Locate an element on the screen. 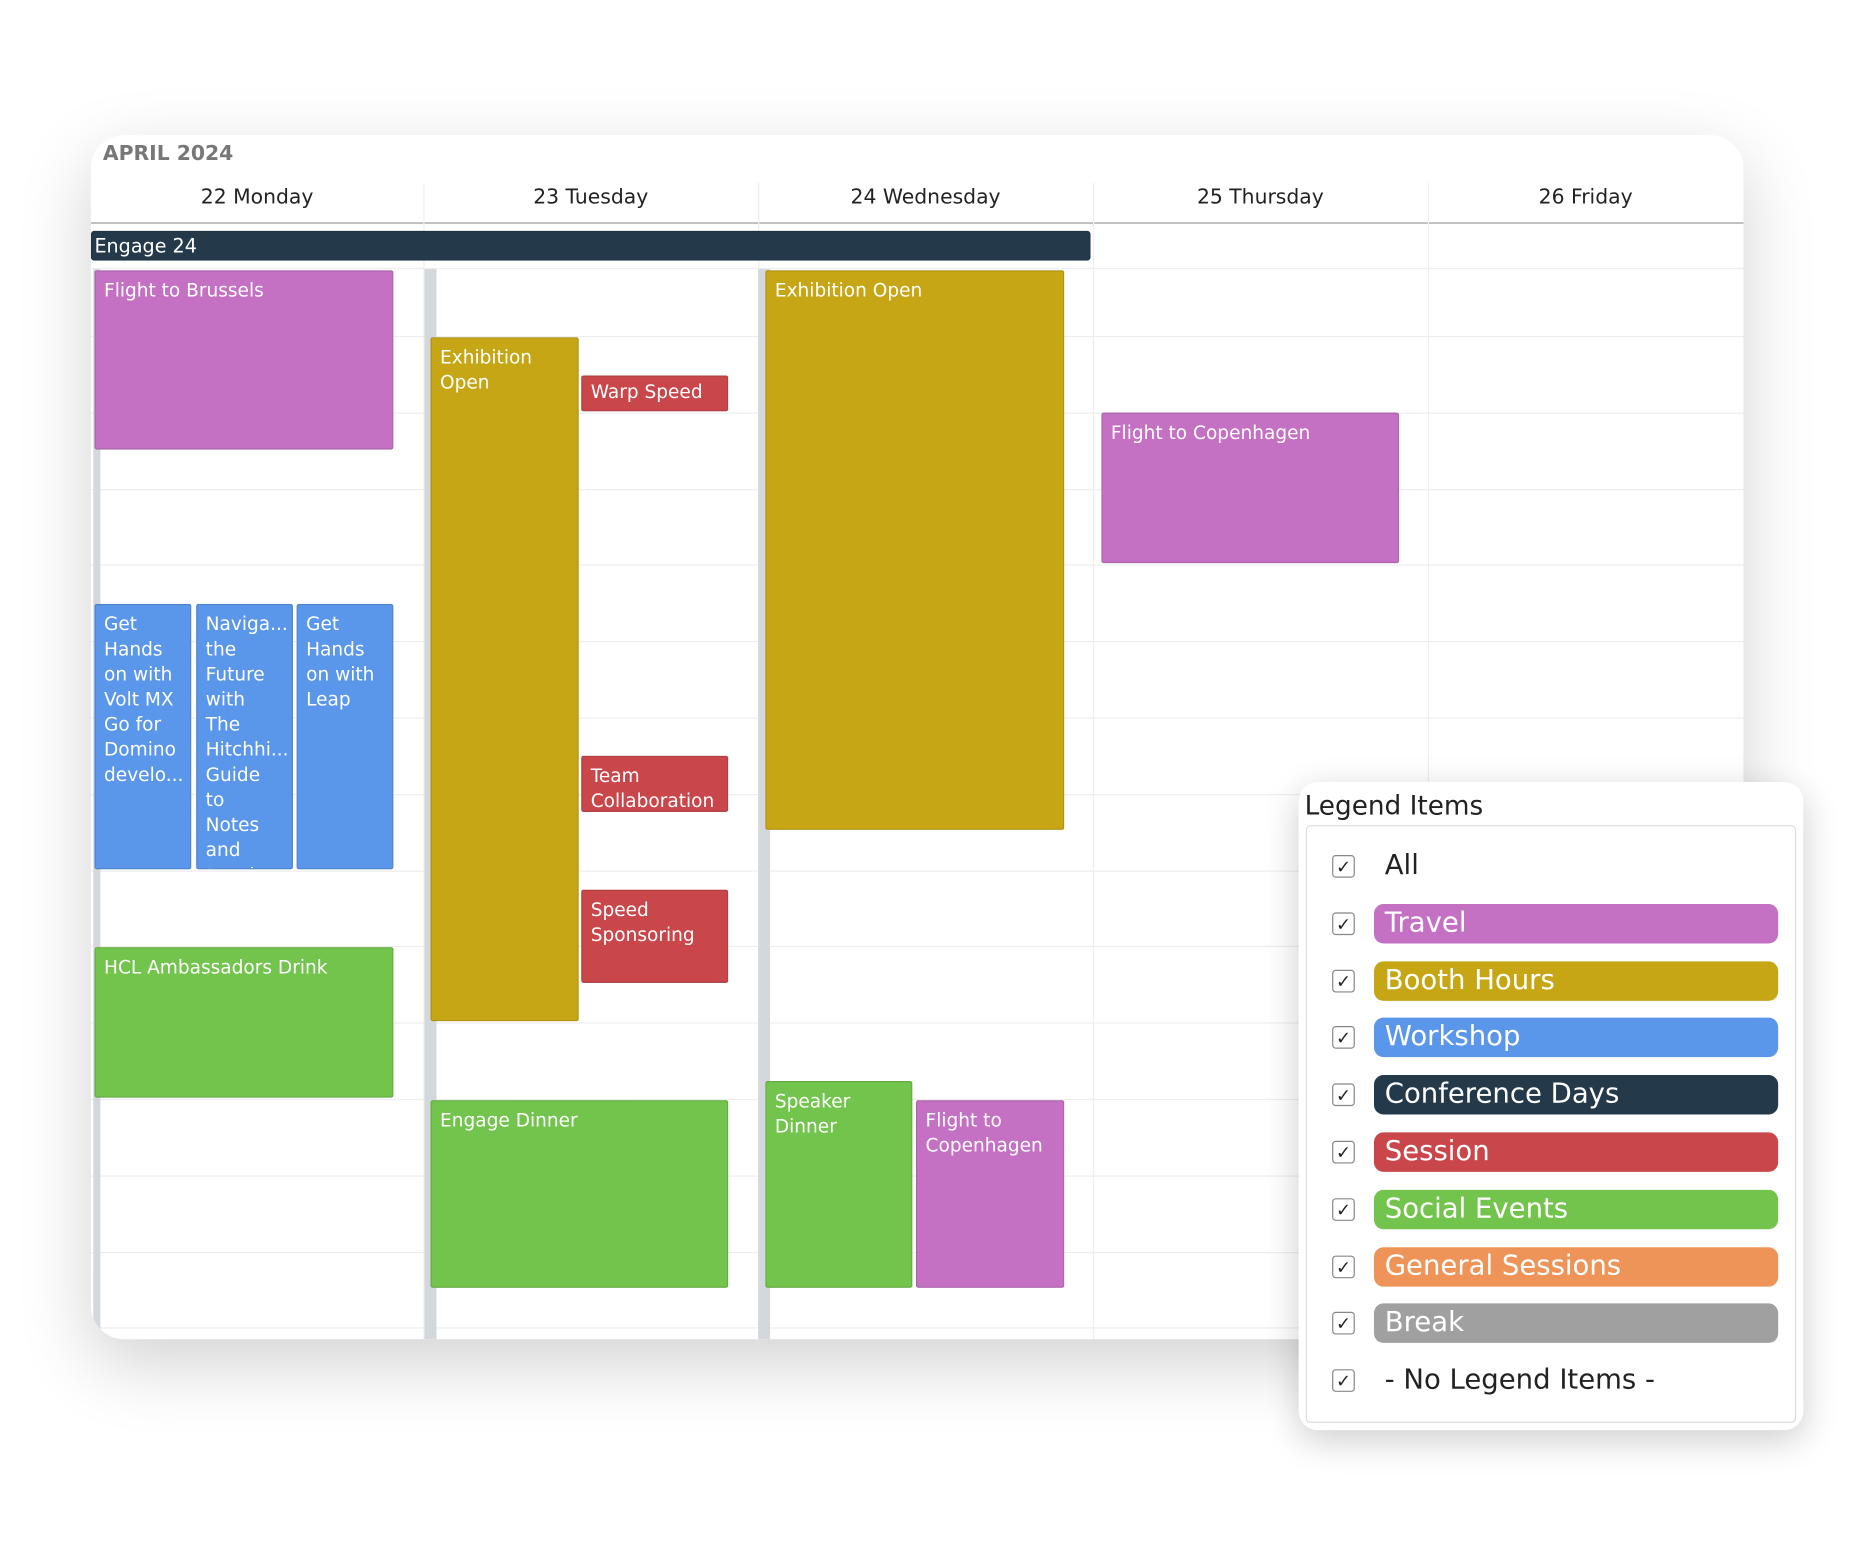 The image size is (1875, 1563). day-header: 24 Wednesday is located at coordinates (925, 197).